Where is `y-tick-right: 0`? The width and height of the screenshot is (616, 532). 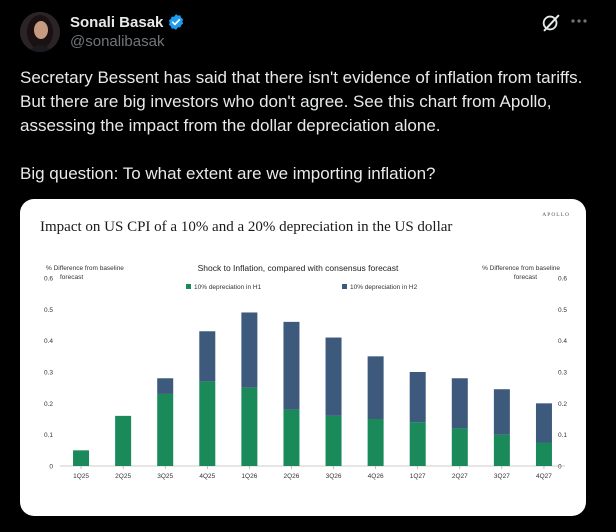 y-tick-right: 0 is located at coordinates (560, 467).